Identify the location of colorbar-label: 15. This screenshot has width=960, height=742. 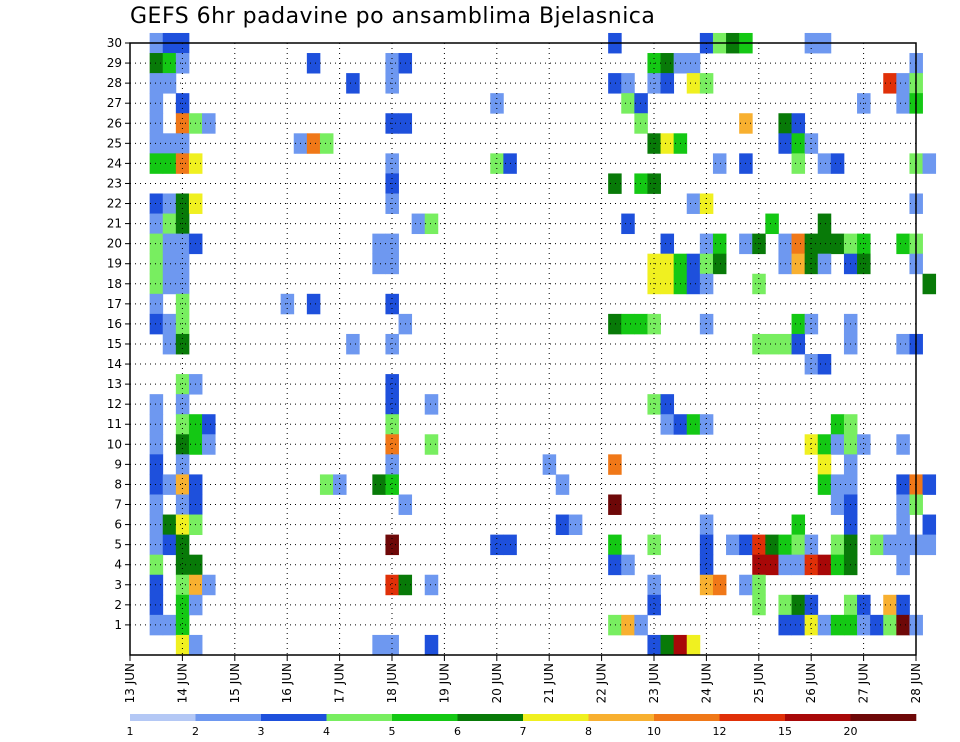
(785, 731).